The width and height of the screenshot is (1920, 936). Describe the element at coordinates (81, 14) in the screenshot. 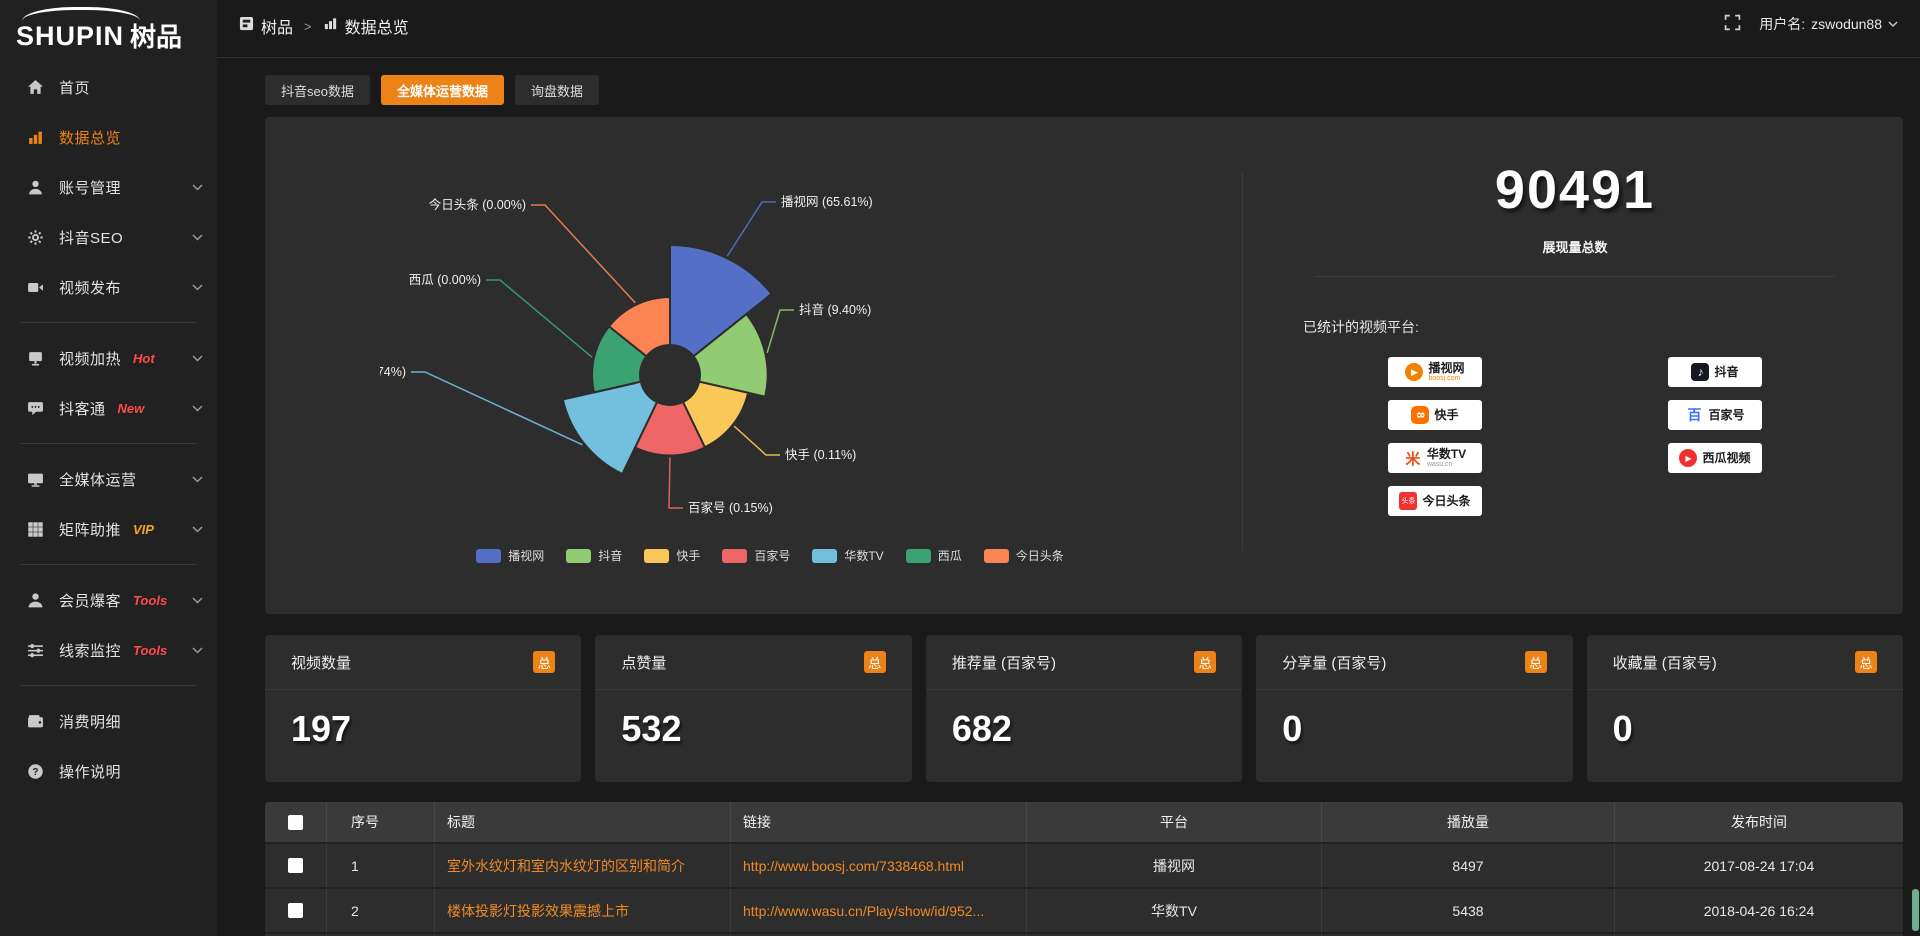

I see `logo-arc-decoration` at that location.